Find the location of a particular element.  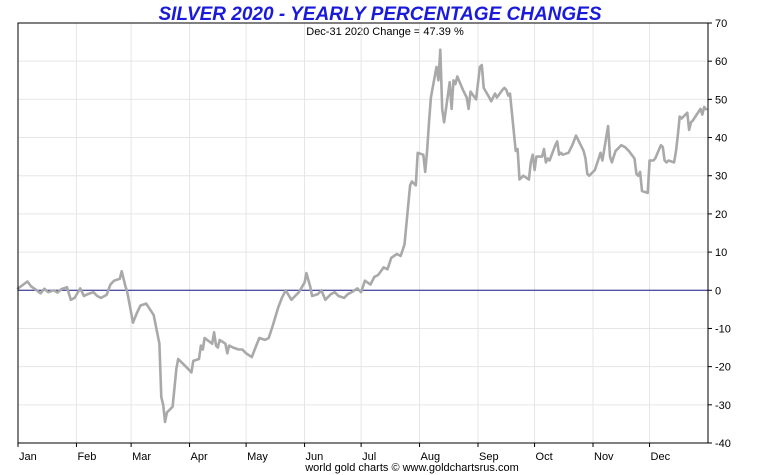

y-tick-label: 60 is located at coordinates (721, 62).